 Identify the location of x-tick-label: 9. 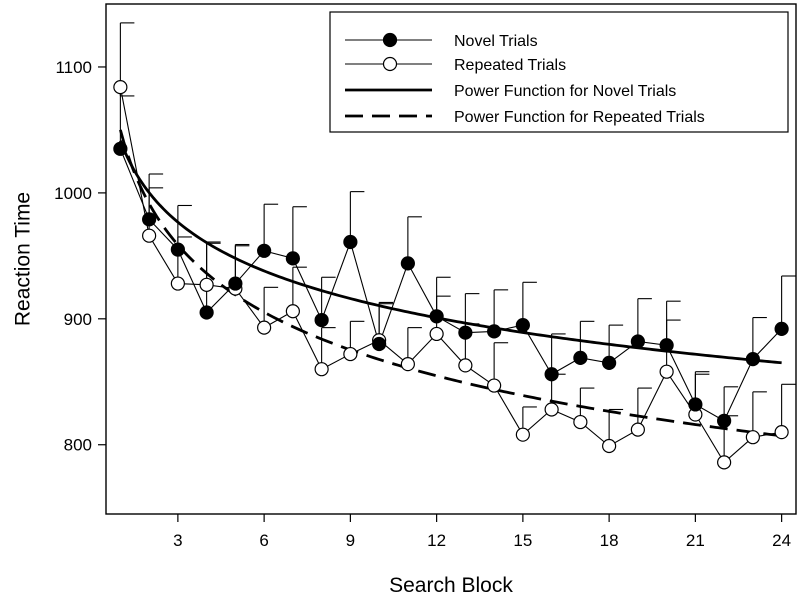
(350, 540).